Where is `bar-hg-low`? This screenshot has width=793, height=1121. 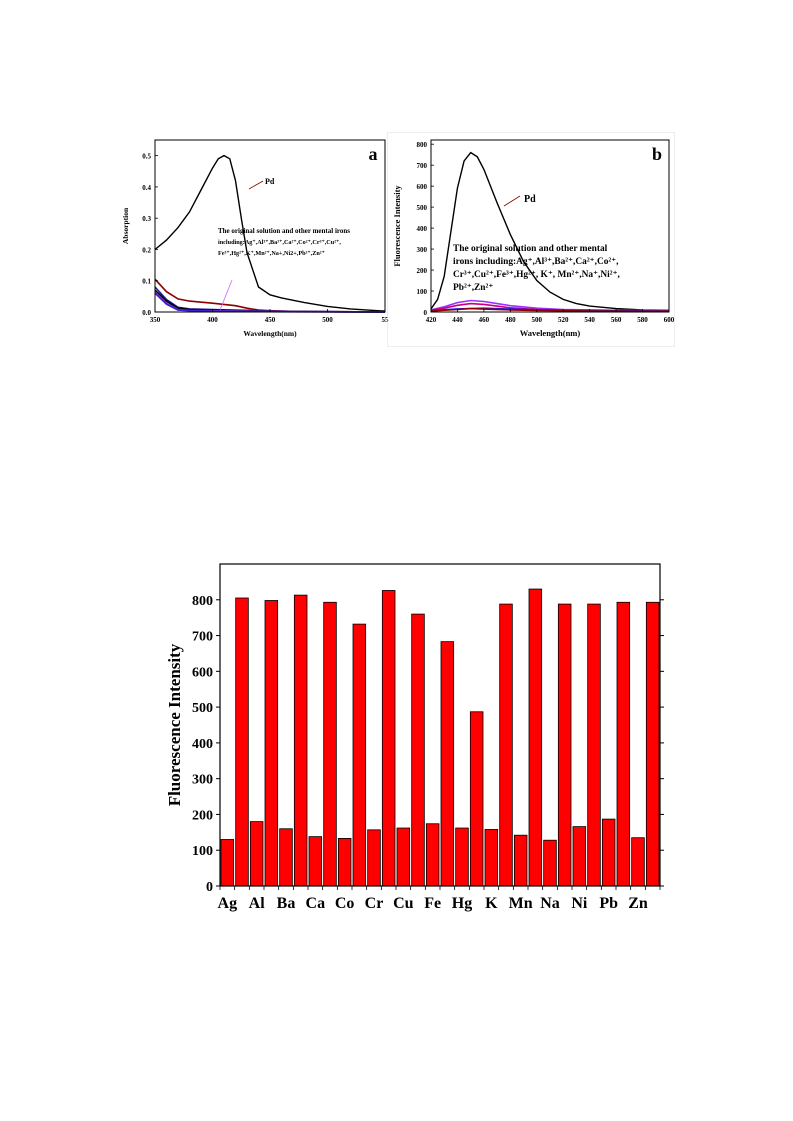
bar-hg-low is located at coordinates (462, 857).